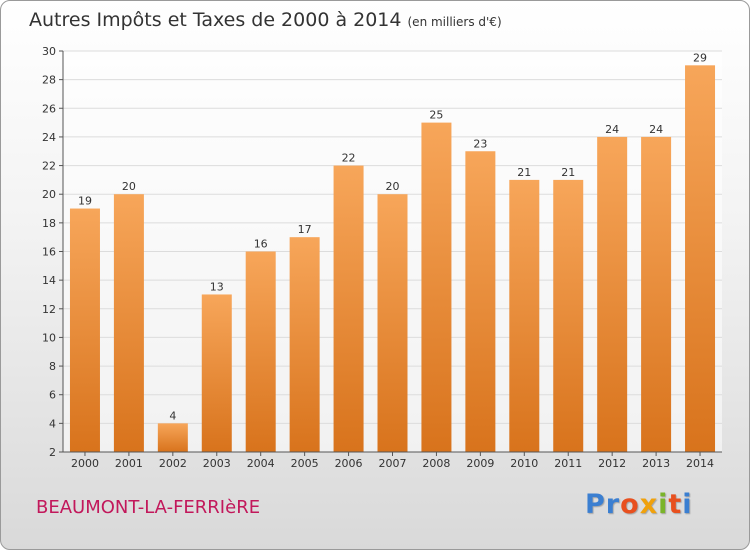  What do you see at coordinates (349, 158) in the screenshot?
I see `bar-value-label: 22` at bounding box center [349, 158].